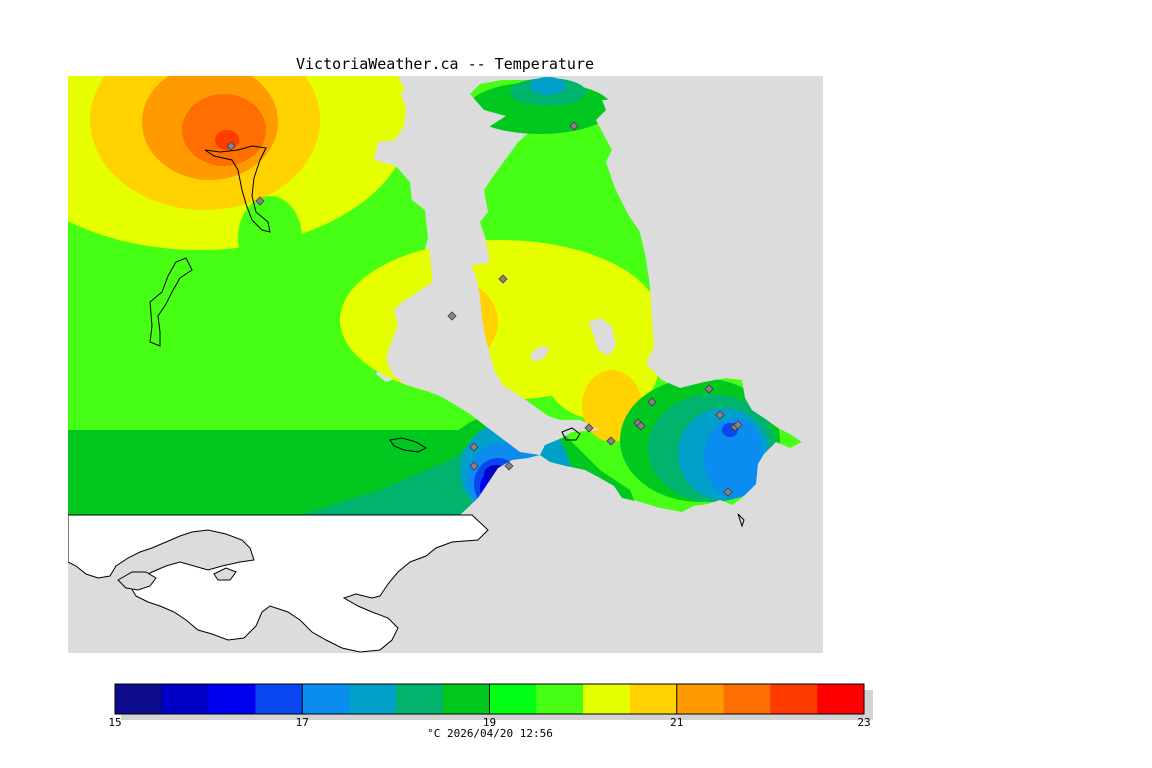 The height and width of the screenshot is (768, 1152). I want to click on lake-2-water, so click(540, 354).